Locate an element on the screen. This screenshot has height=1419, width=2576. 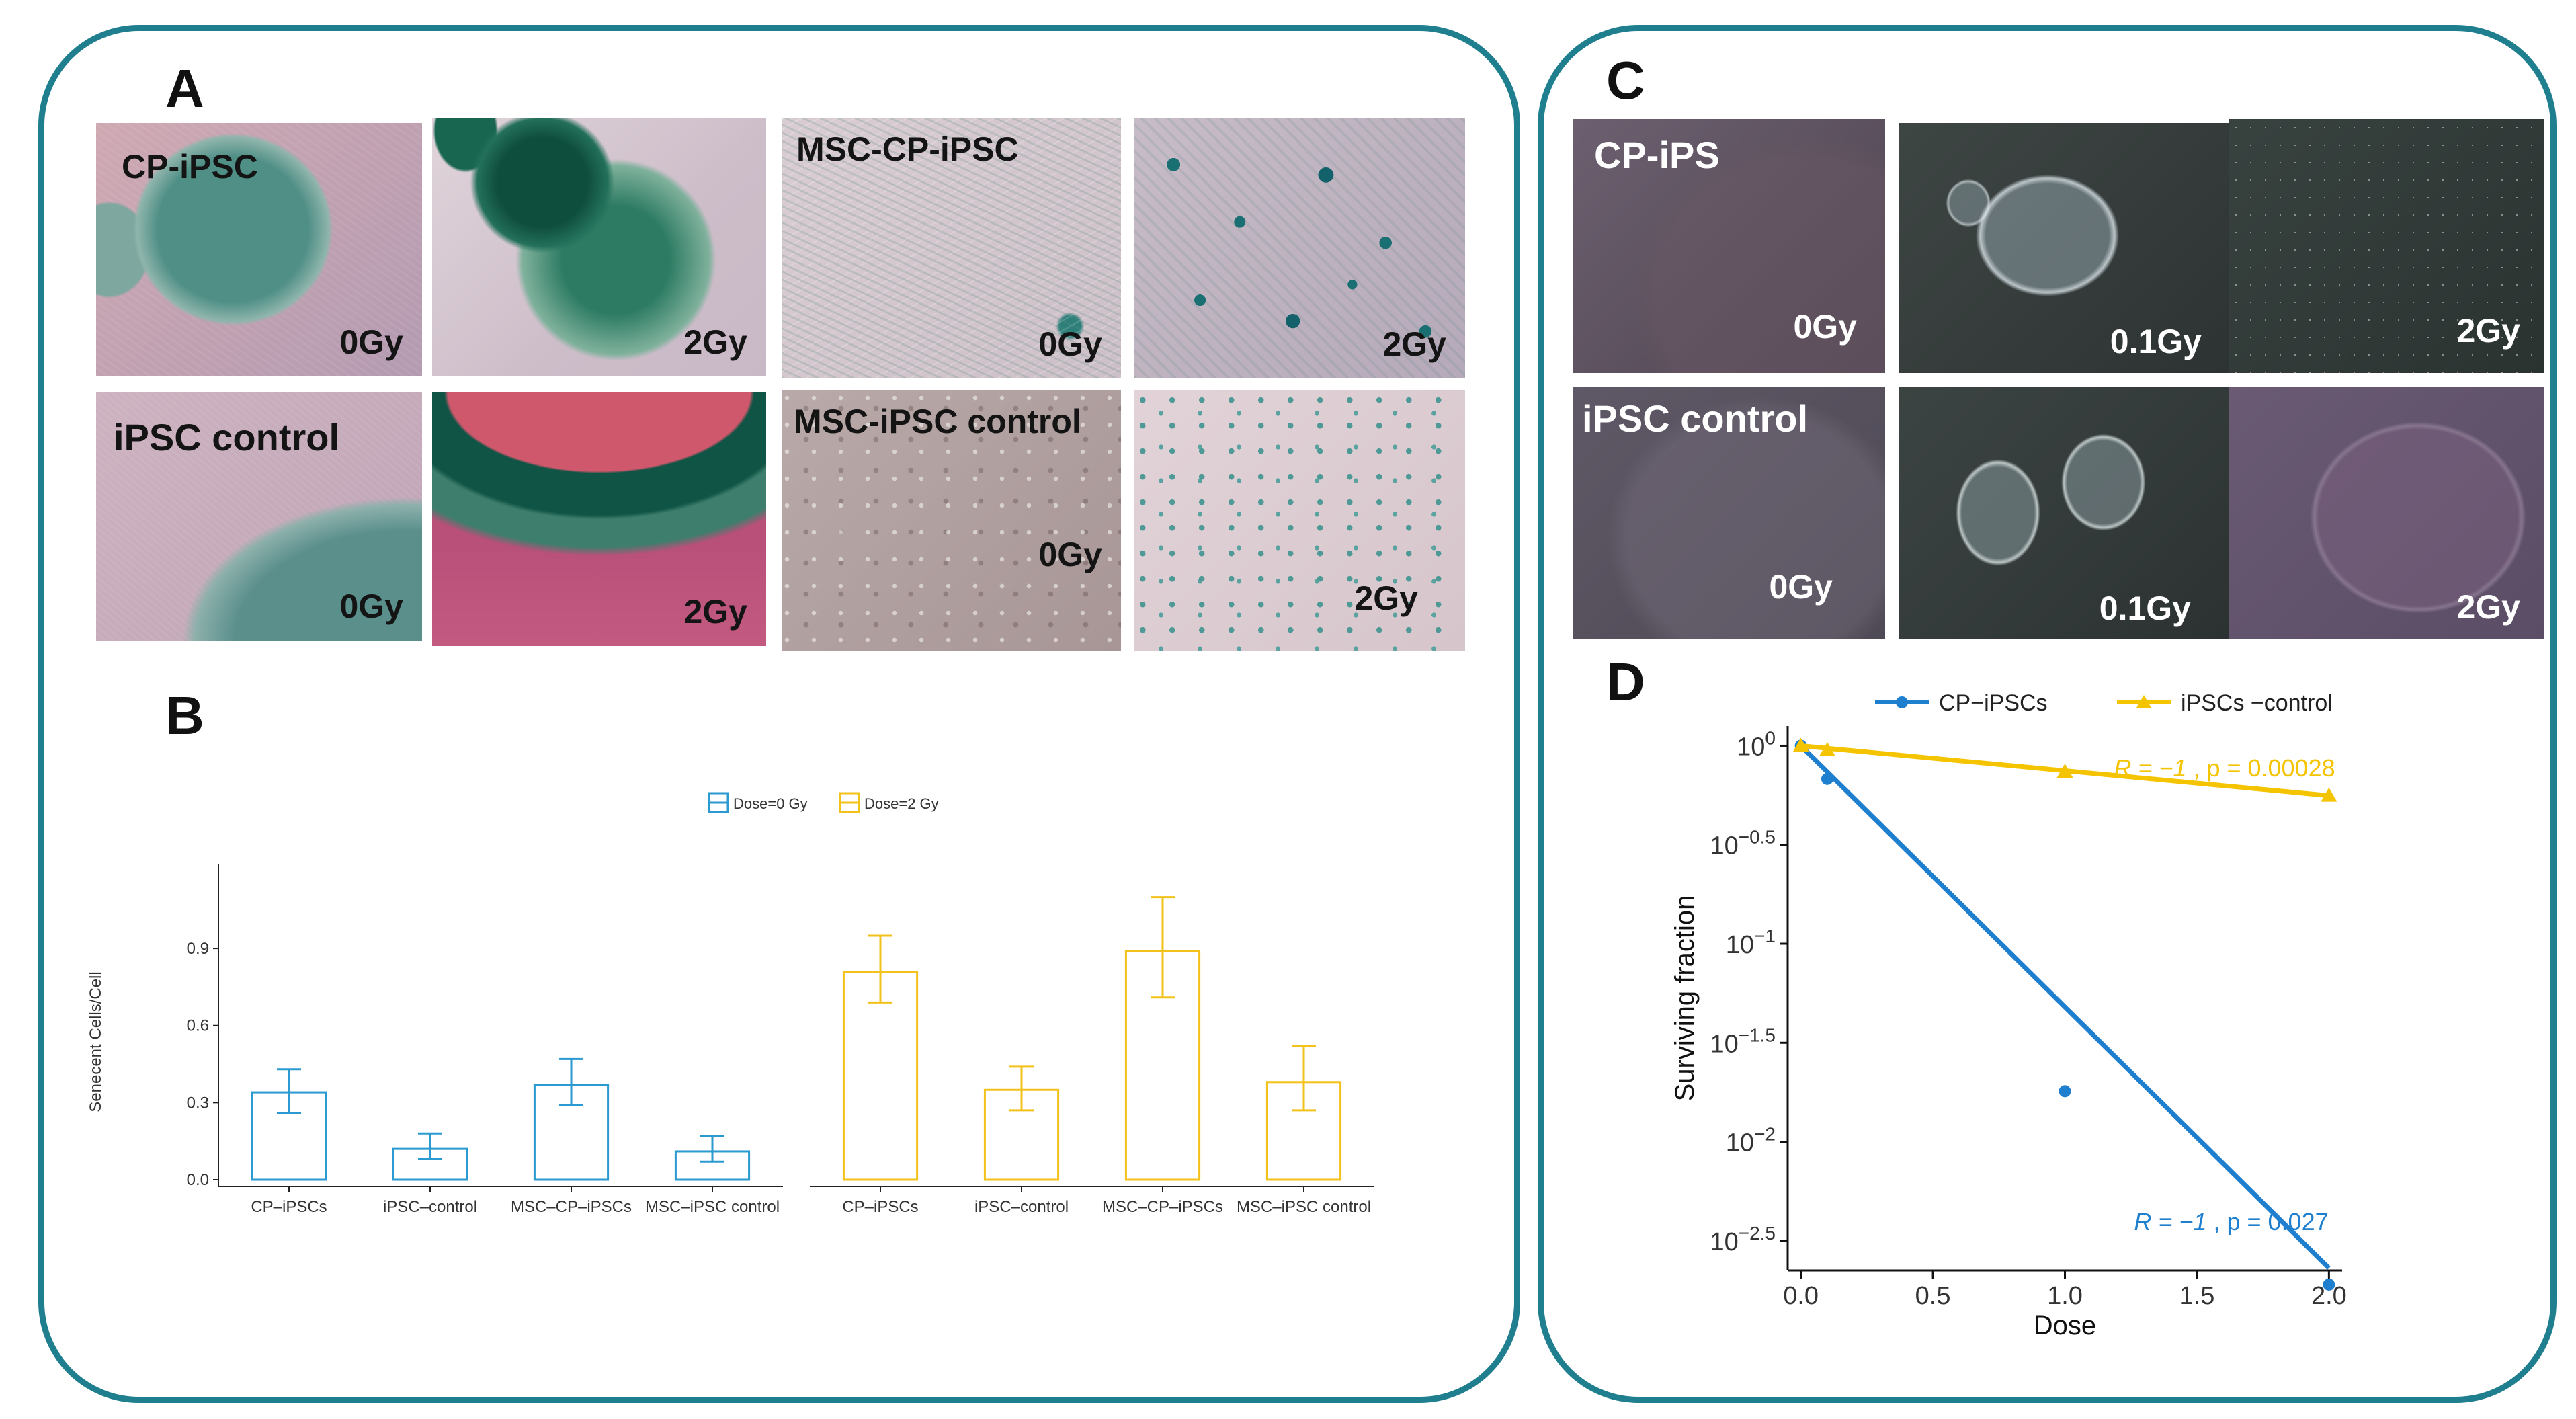
y-tick-label: 10⁰ is located at coordinates (1756, 744).